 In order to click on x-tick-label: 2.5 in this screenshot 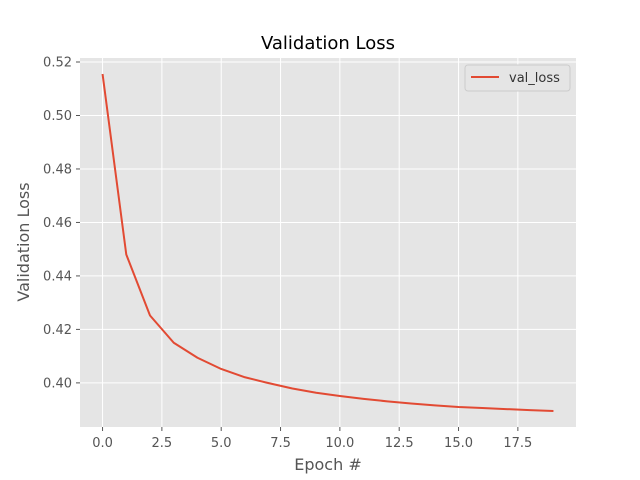, I will do `click(162, 443)`.